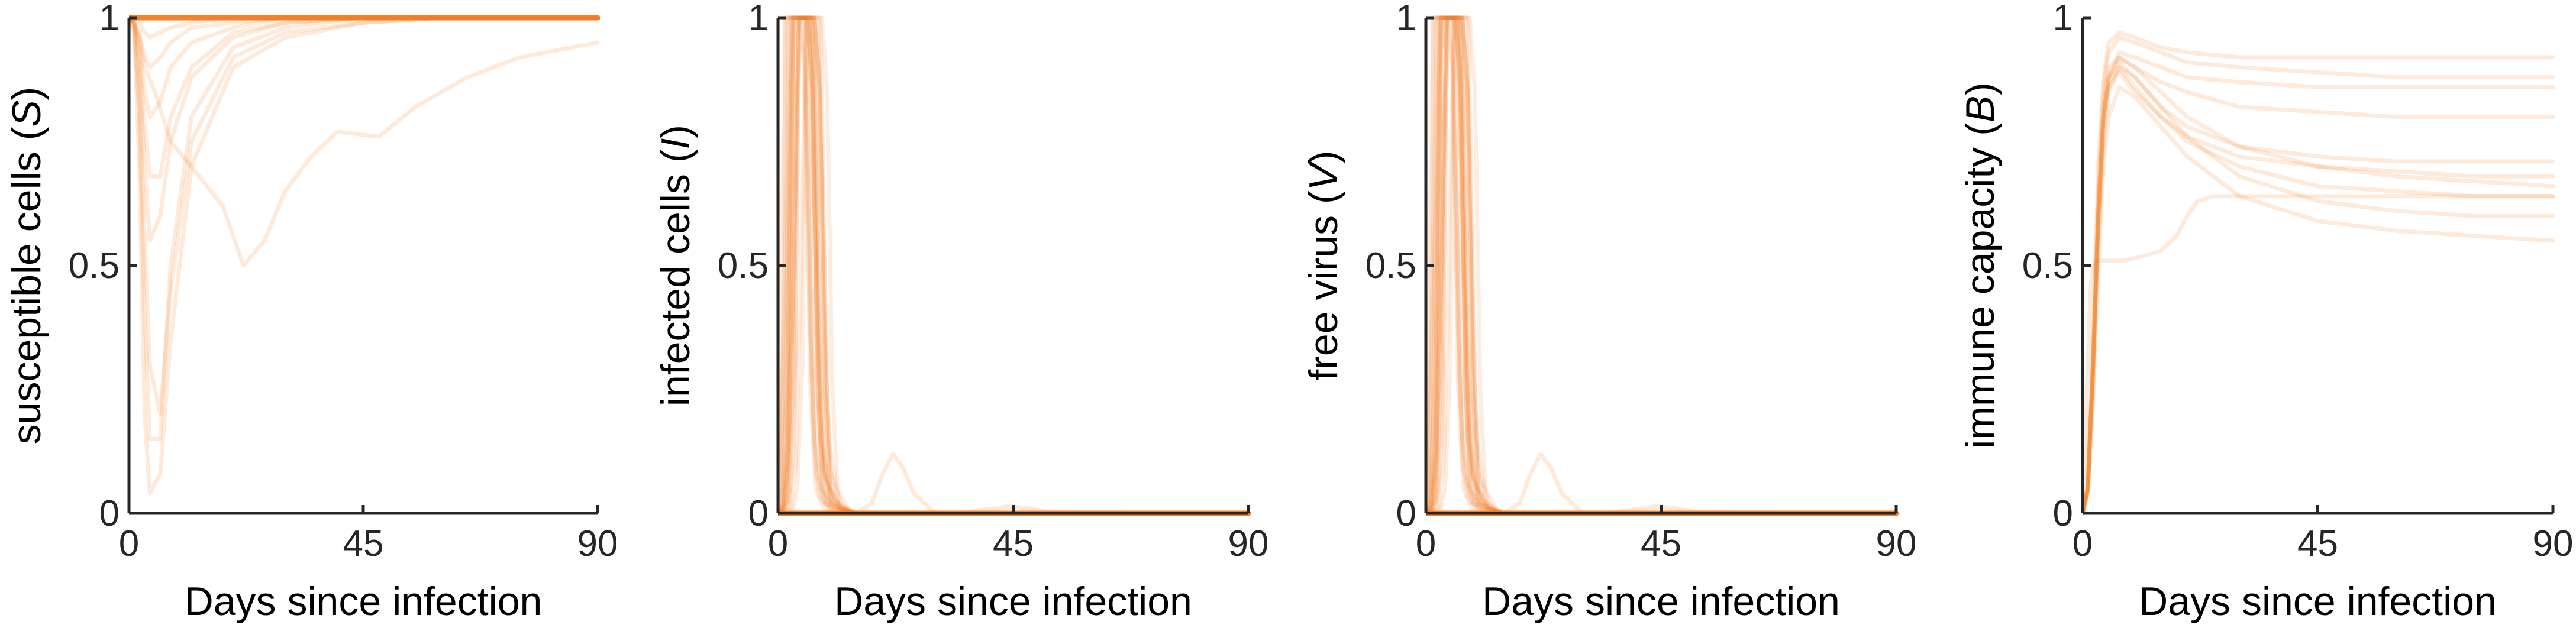 The width and height of the screenshot is (2576, 631). I want to click on infected-xtick-label-2: 90, so click(1248, 543).